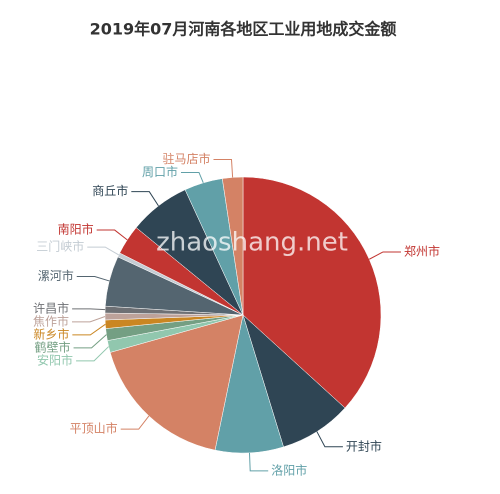 This screenshot has height=494, width=500. I want to click on slice-label: 洛阳市, so click(289, 469).